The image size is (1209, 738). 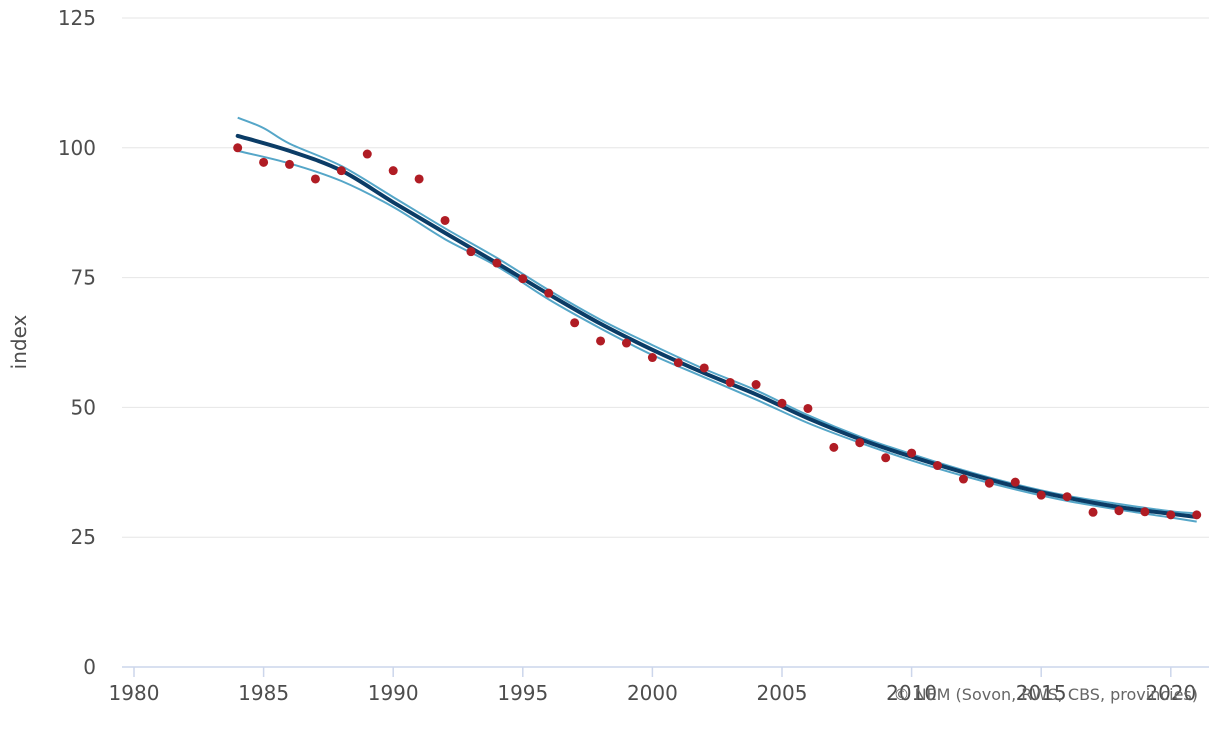 What do you see at coordinates (601, 341) in the screenshot?
I see `data-point-1998` at bounding box center [601, 341].